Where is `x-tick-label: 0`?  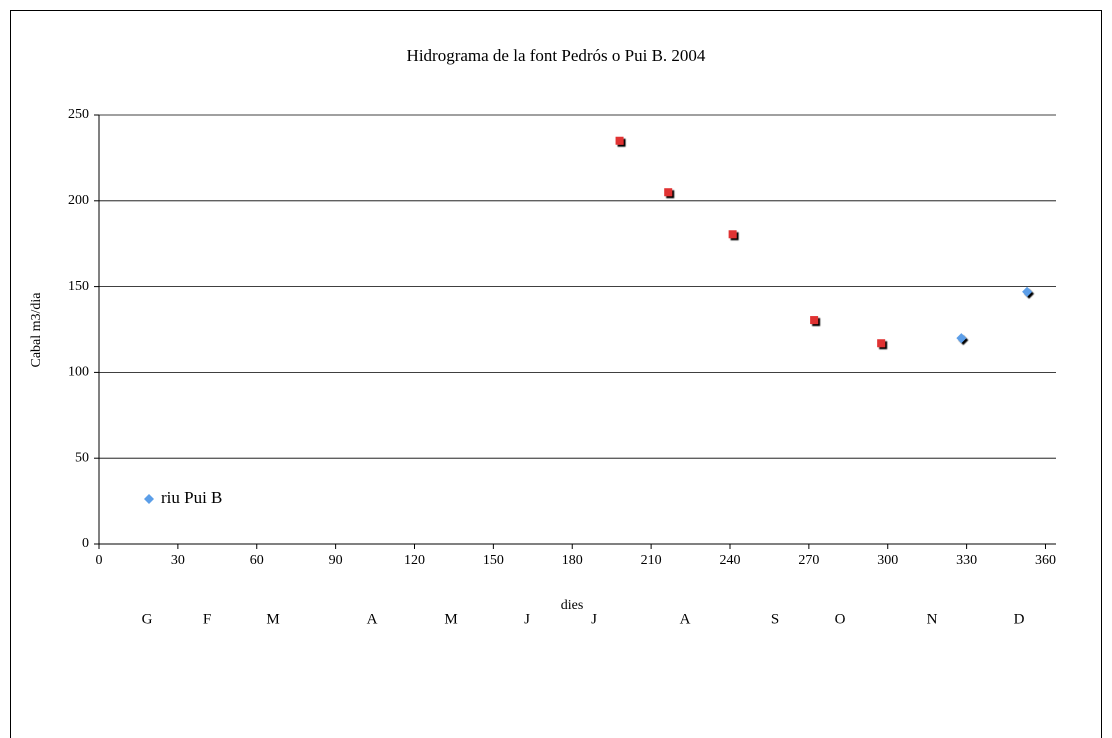
x-tick-label: 0 is located at coordinates (99, 560).